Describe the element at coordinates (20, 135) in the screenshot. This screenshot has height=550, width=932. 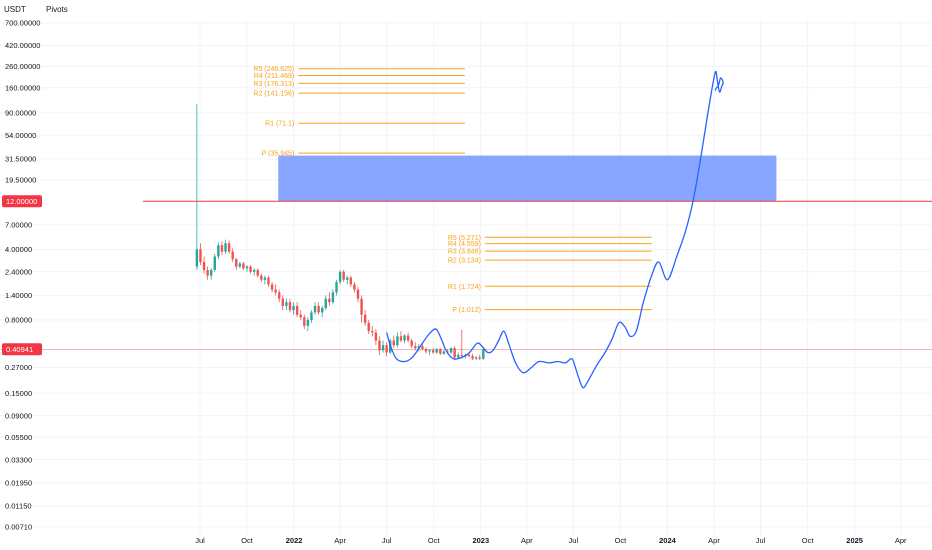
I see `price-tick-label: 54.00000` at that location.